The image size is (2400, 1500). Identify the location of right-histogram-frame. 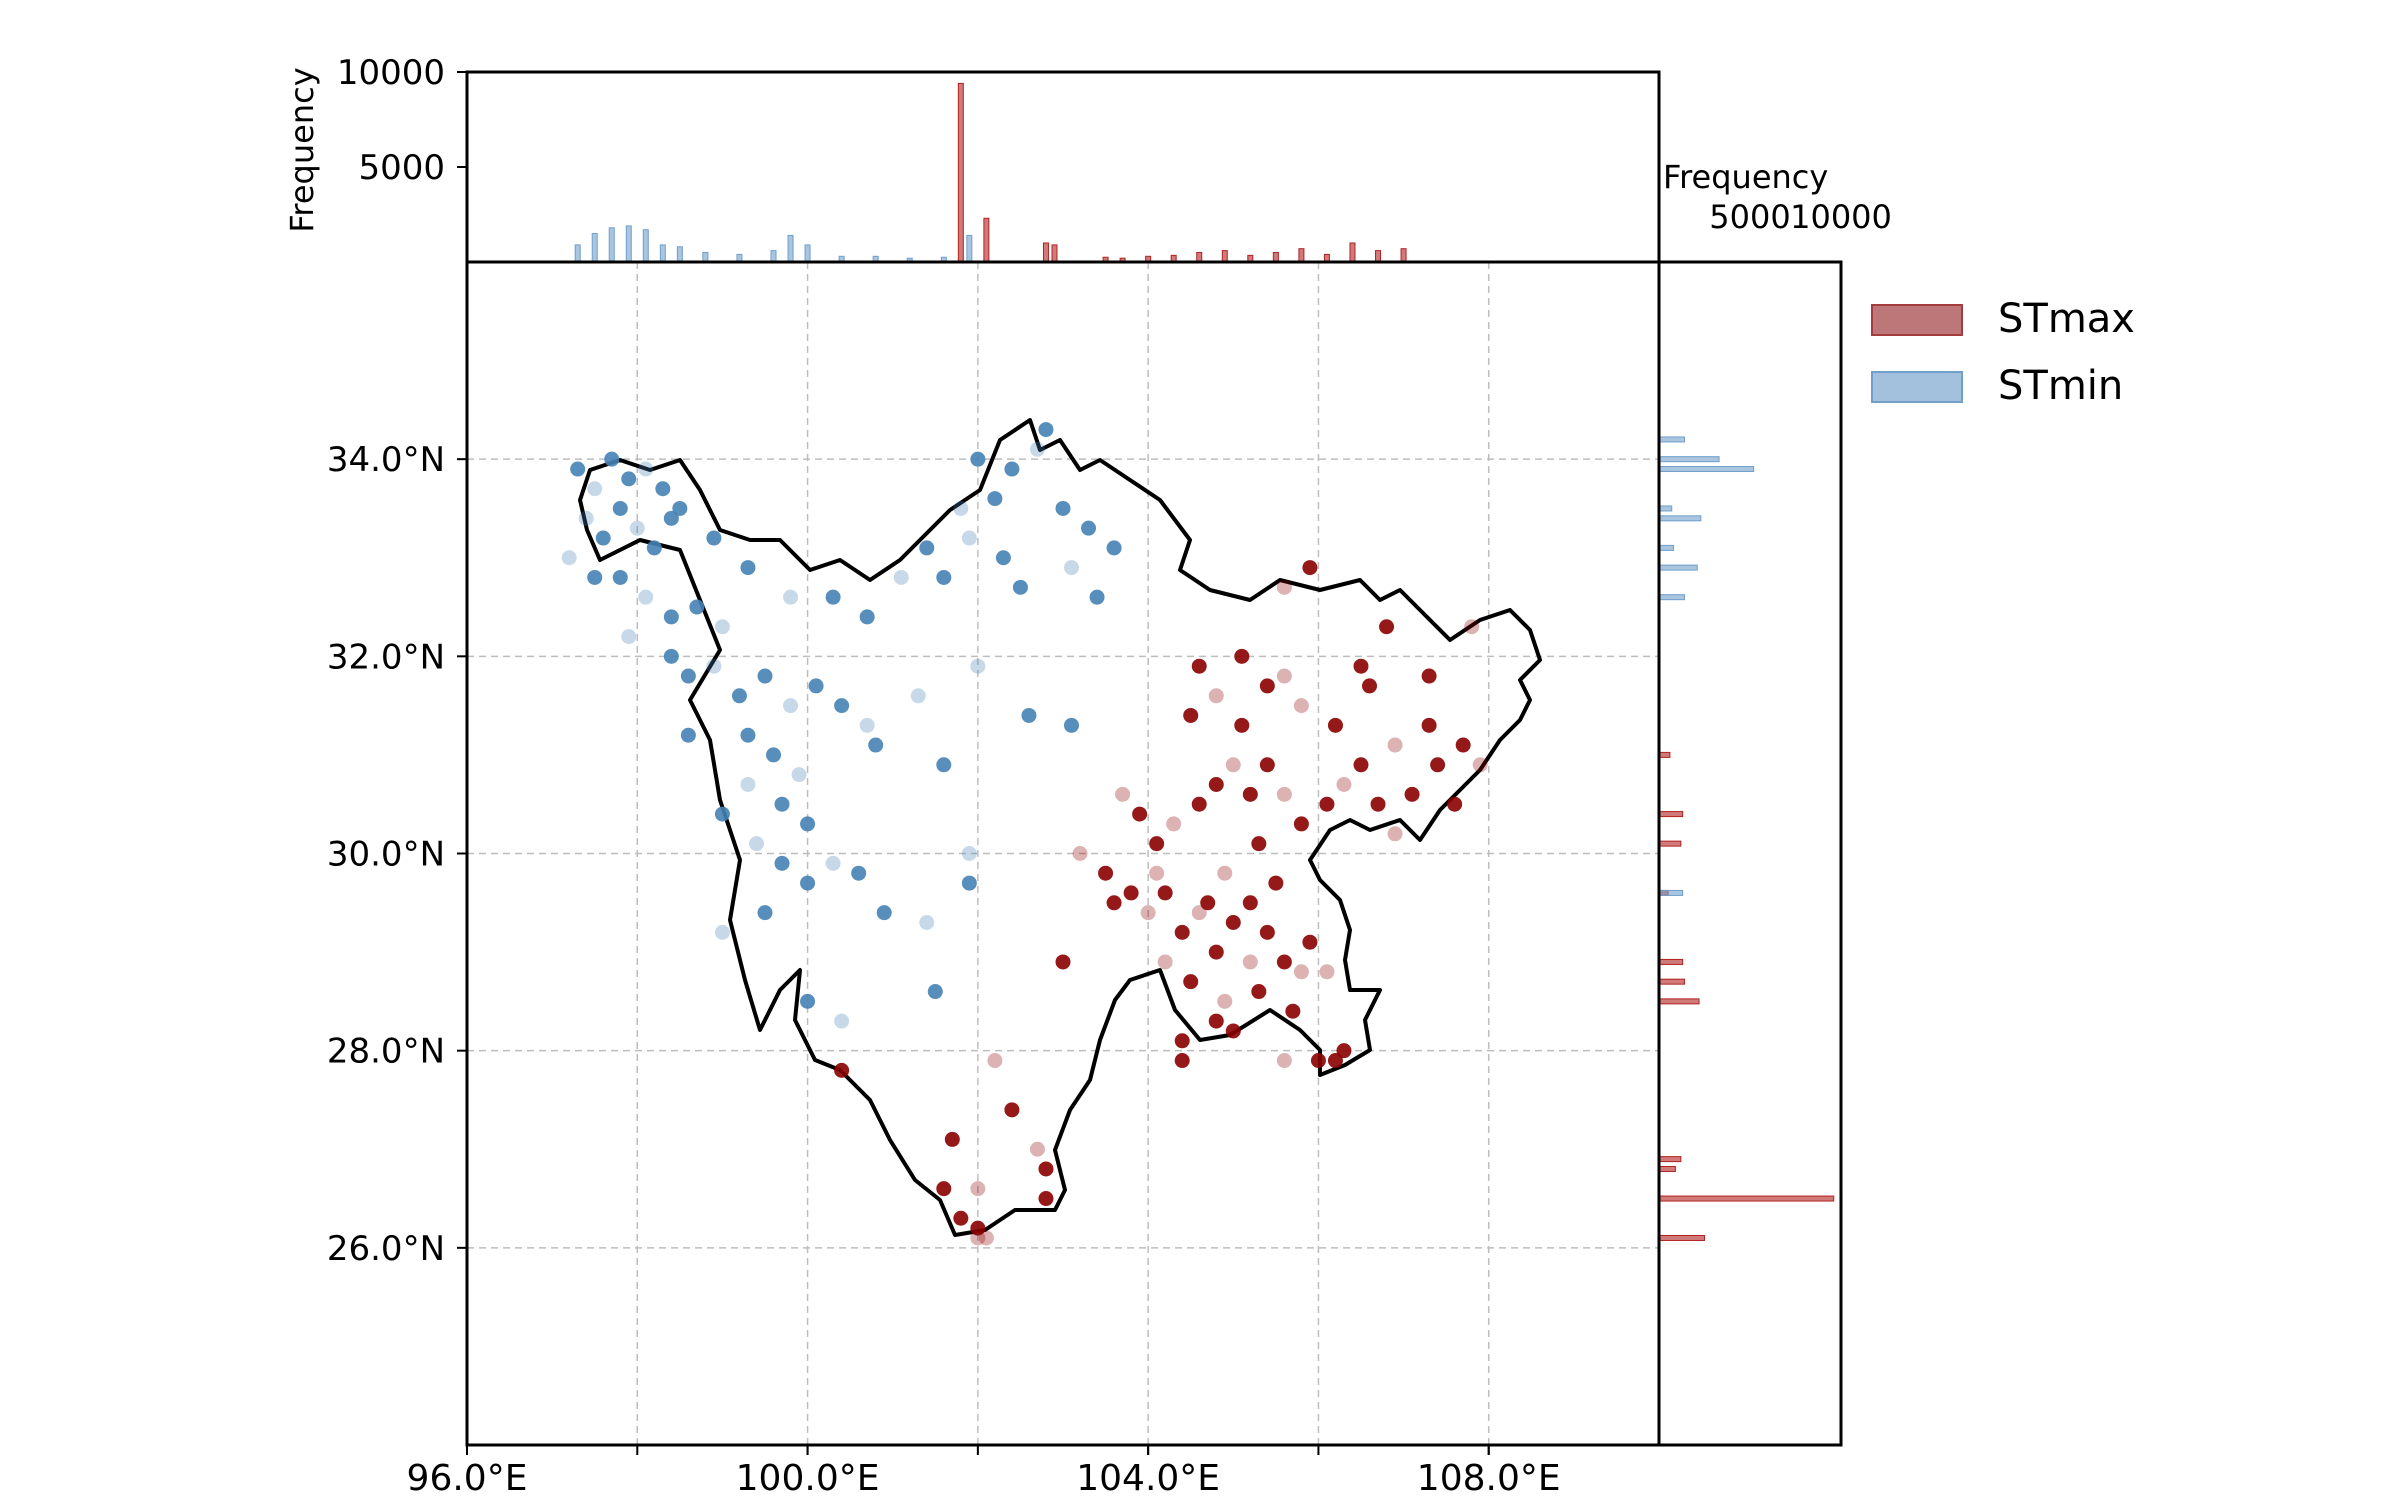
(1750, 853).